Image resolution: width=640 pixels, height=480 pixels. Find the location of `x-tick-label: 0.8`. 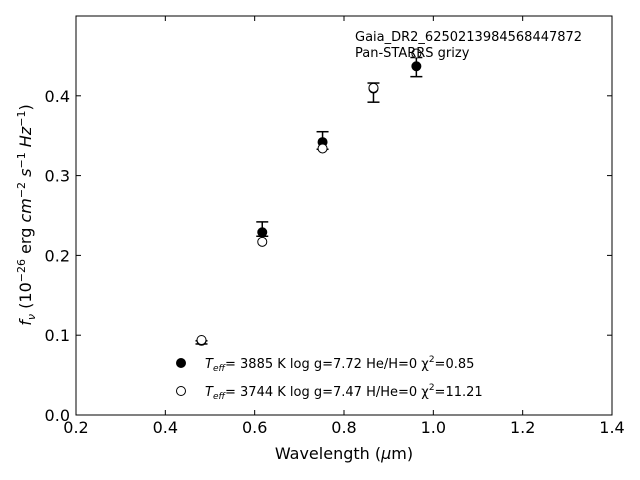

x-tick-label: 0.8 is located at coordinates (343, 427).